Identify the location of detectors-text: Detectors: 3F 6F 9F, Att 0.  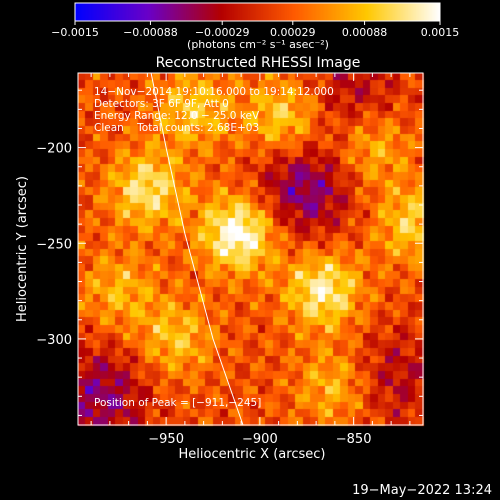
(161, 104).